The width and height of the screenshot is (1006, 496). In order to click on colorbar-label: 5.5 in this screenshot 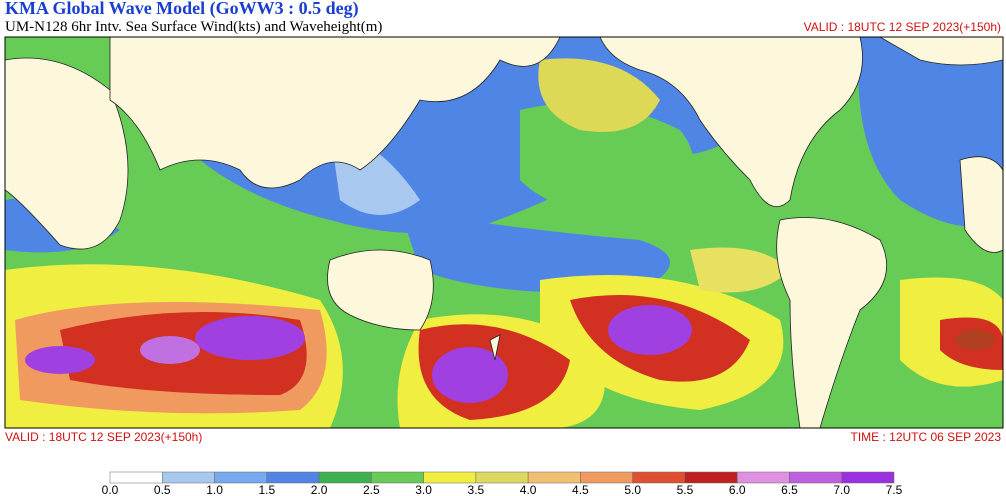, I will do `click(685, 489)`.